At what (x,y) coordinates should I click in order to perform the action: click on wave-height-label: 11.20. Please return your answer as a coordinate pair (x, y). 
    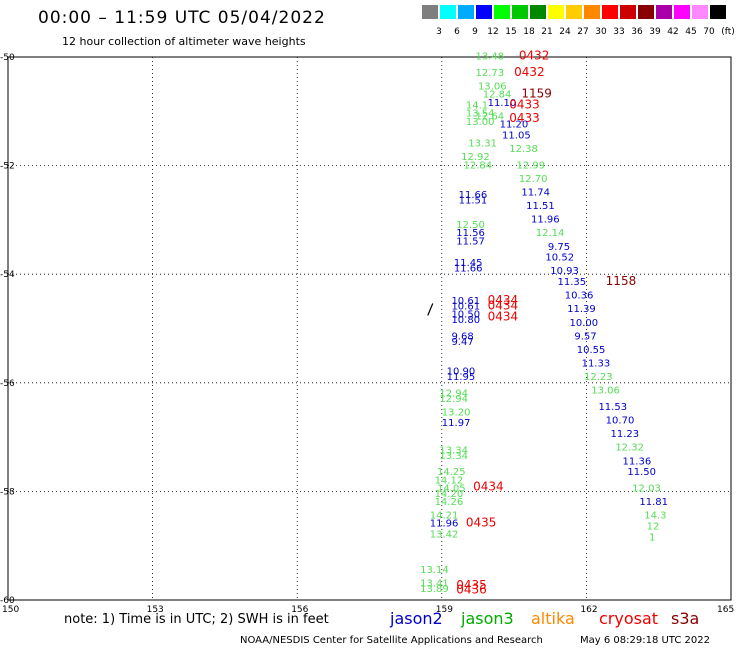
    Looking at the image, I should click on (514, 125).